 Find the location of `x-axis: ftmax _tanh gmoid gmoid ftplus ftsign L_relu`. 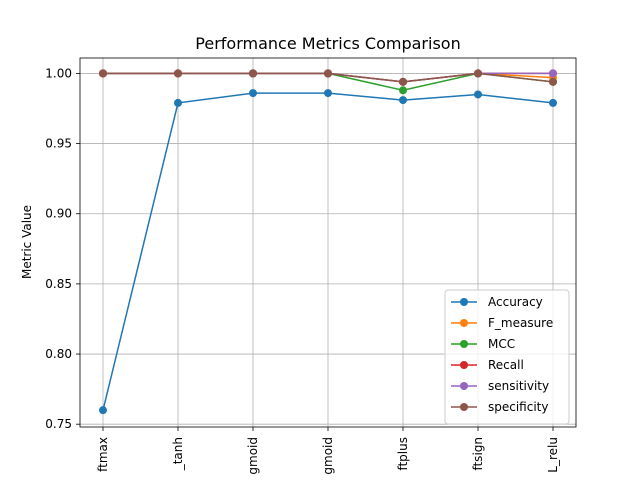

x-axis: ftmax _tanh gmoid gmoid ftplus ftsign L_relu is located at coordinates (328, 451).